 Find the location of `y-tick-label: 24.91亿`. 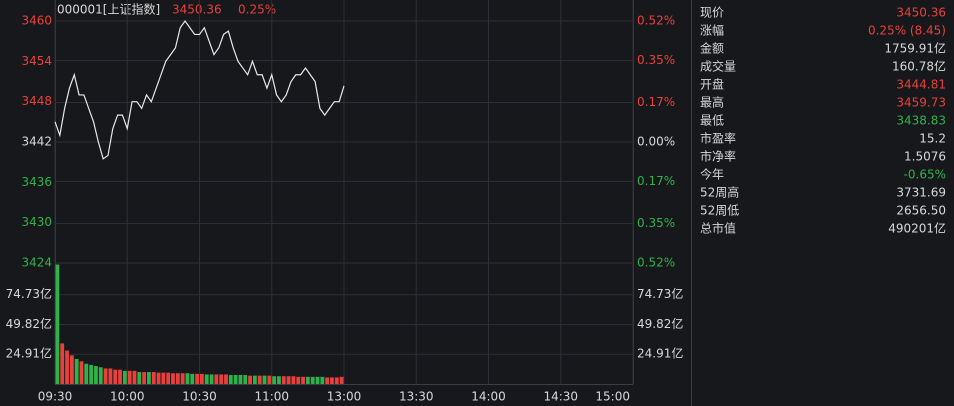

y-tick-label: 24.91亿 is located at coordinates (29, 353).